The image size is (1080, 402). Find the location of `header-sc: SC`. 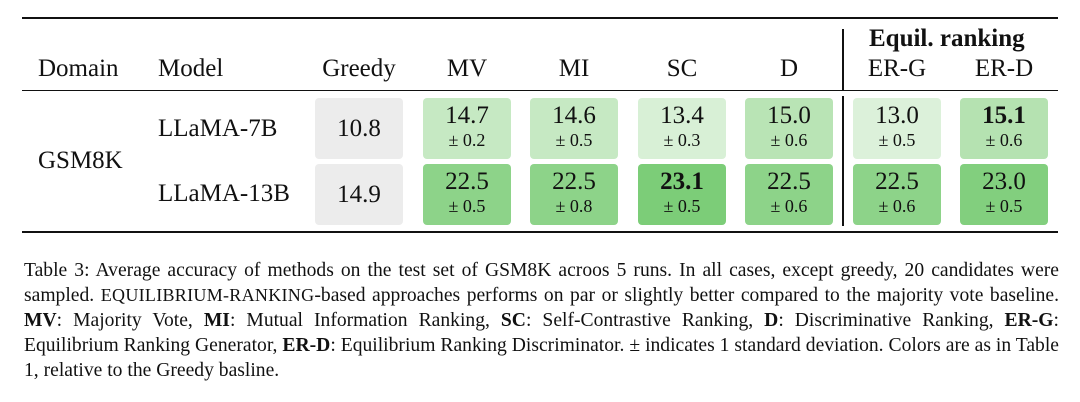

header-sc: SC is located at coordinates (682, 68).